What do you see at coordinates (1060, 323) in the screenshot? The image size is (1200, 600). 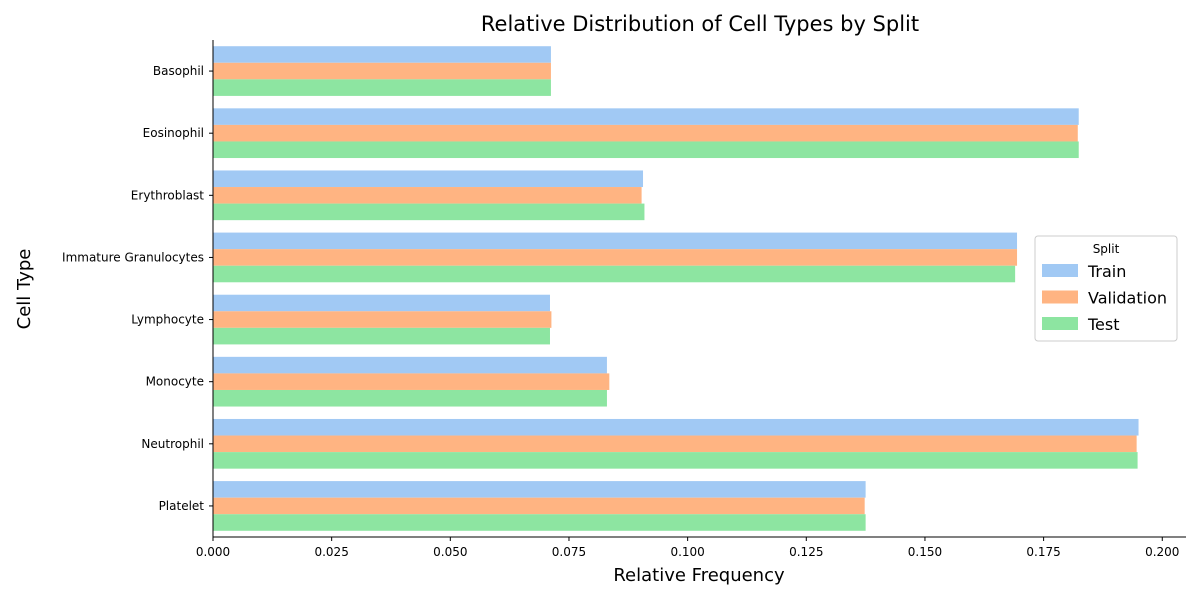 I see `legend-swatch-test` at bounding box center [1060, 323].